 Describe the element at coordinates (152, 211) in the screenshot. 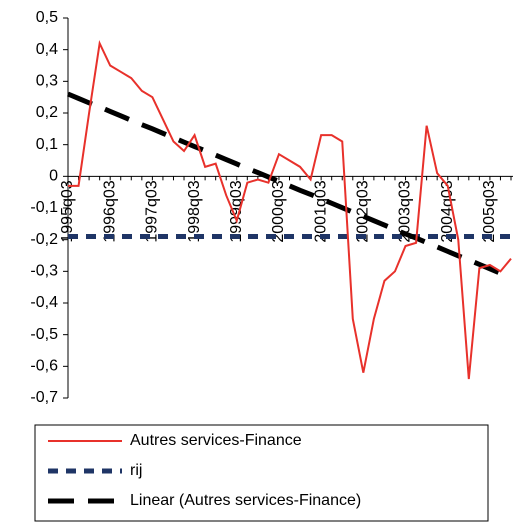

I see `x-tick-label: 1997q03` at that location.